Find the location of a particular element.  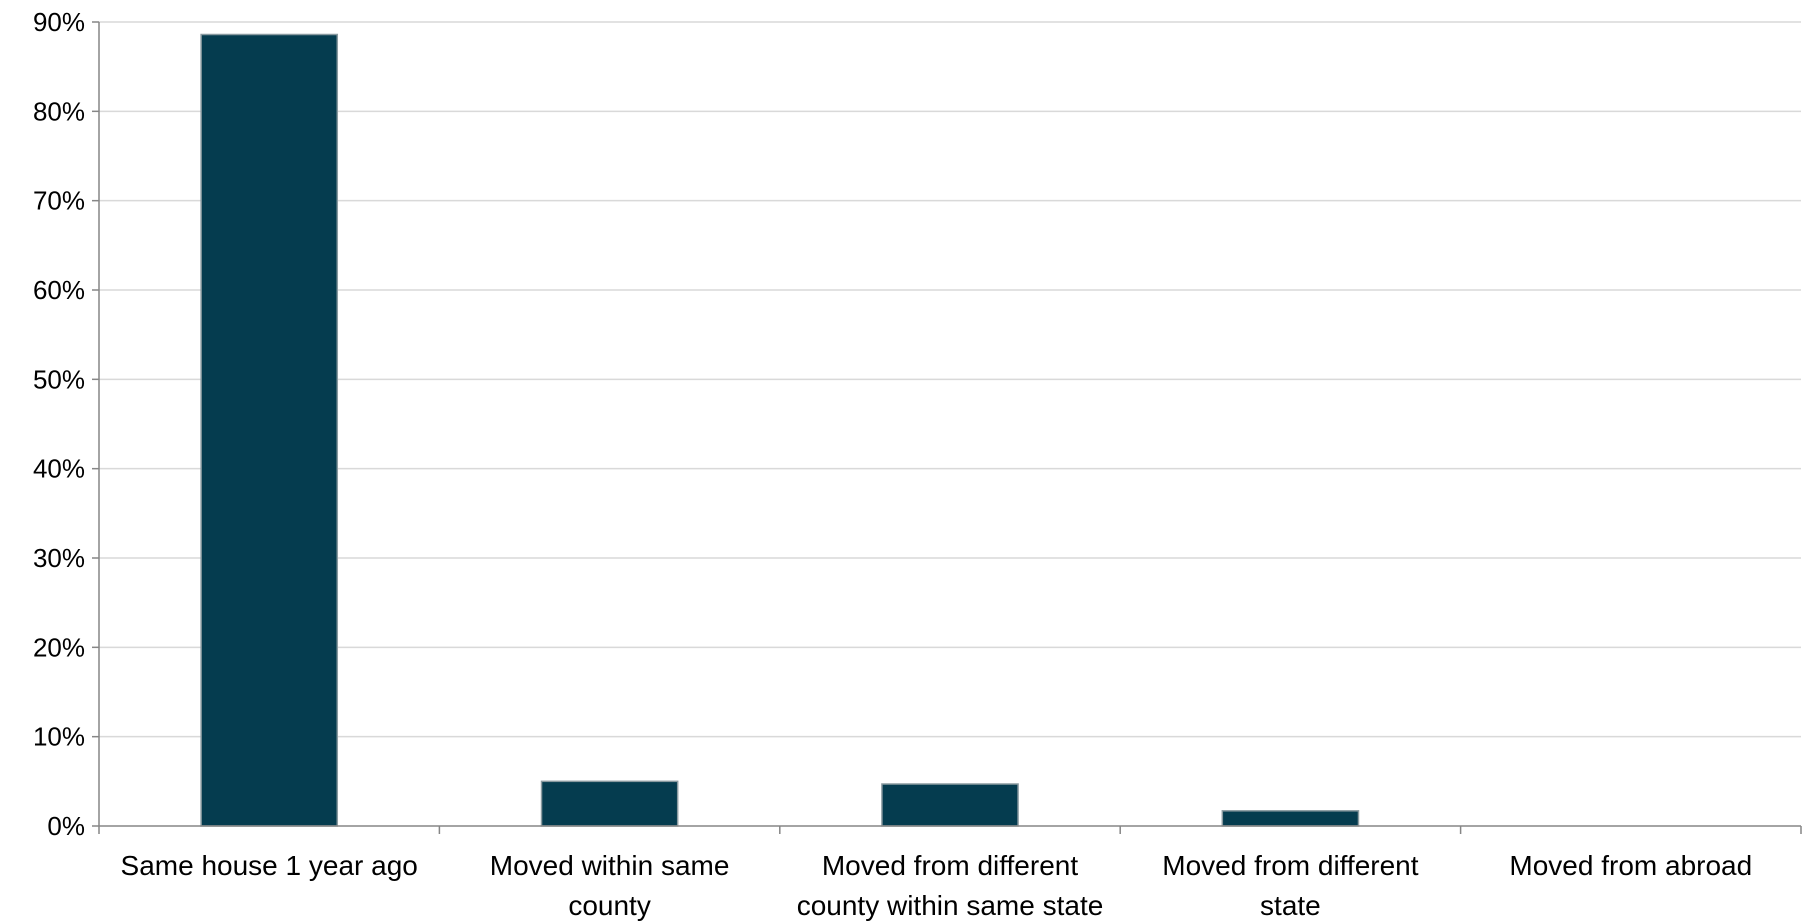

y-tick-label: 60% is located at coordinates (59, 290).